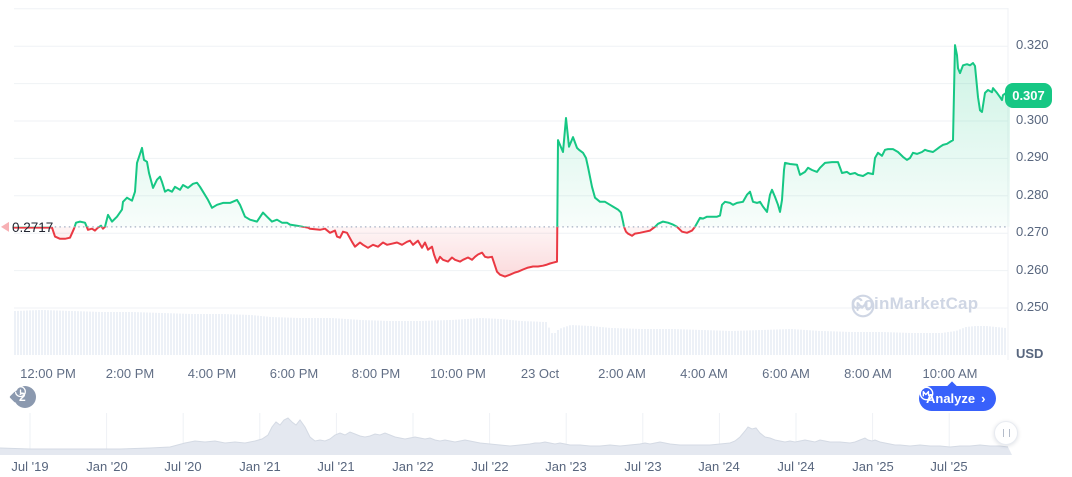  I want to click on time-tick: 4:00 AM, so click(704, 373).